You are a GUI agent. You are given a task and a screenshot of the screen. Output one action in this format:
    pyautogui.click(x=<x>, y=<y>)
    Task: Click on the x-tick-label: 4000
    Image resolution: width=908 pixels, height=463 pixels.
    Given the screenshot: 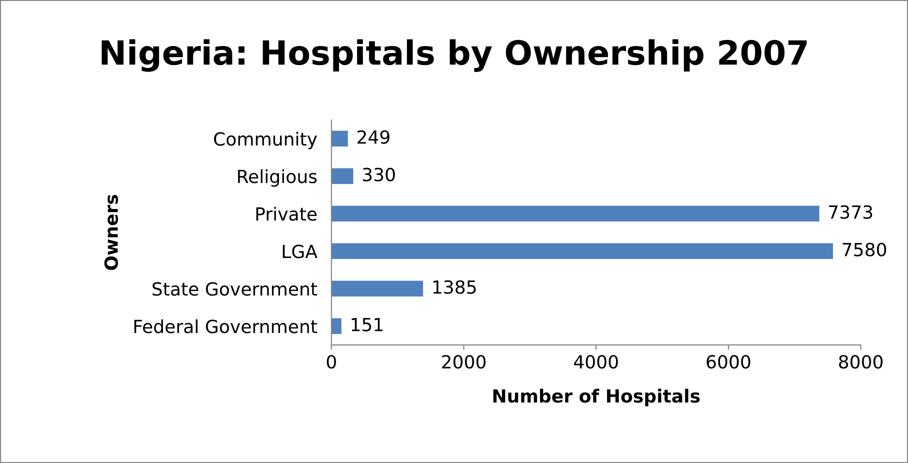 What is the action you would take?
    pyautogui.click(x=596, y=361)
    